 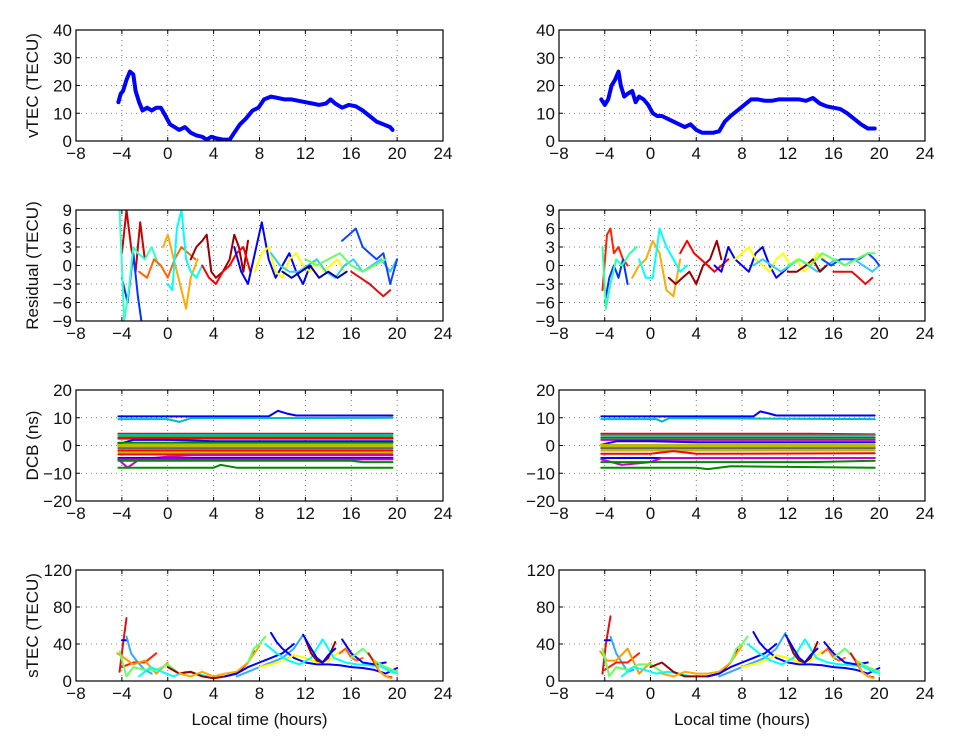 I want to click on series-line-d1, so click(x=255, y=413).